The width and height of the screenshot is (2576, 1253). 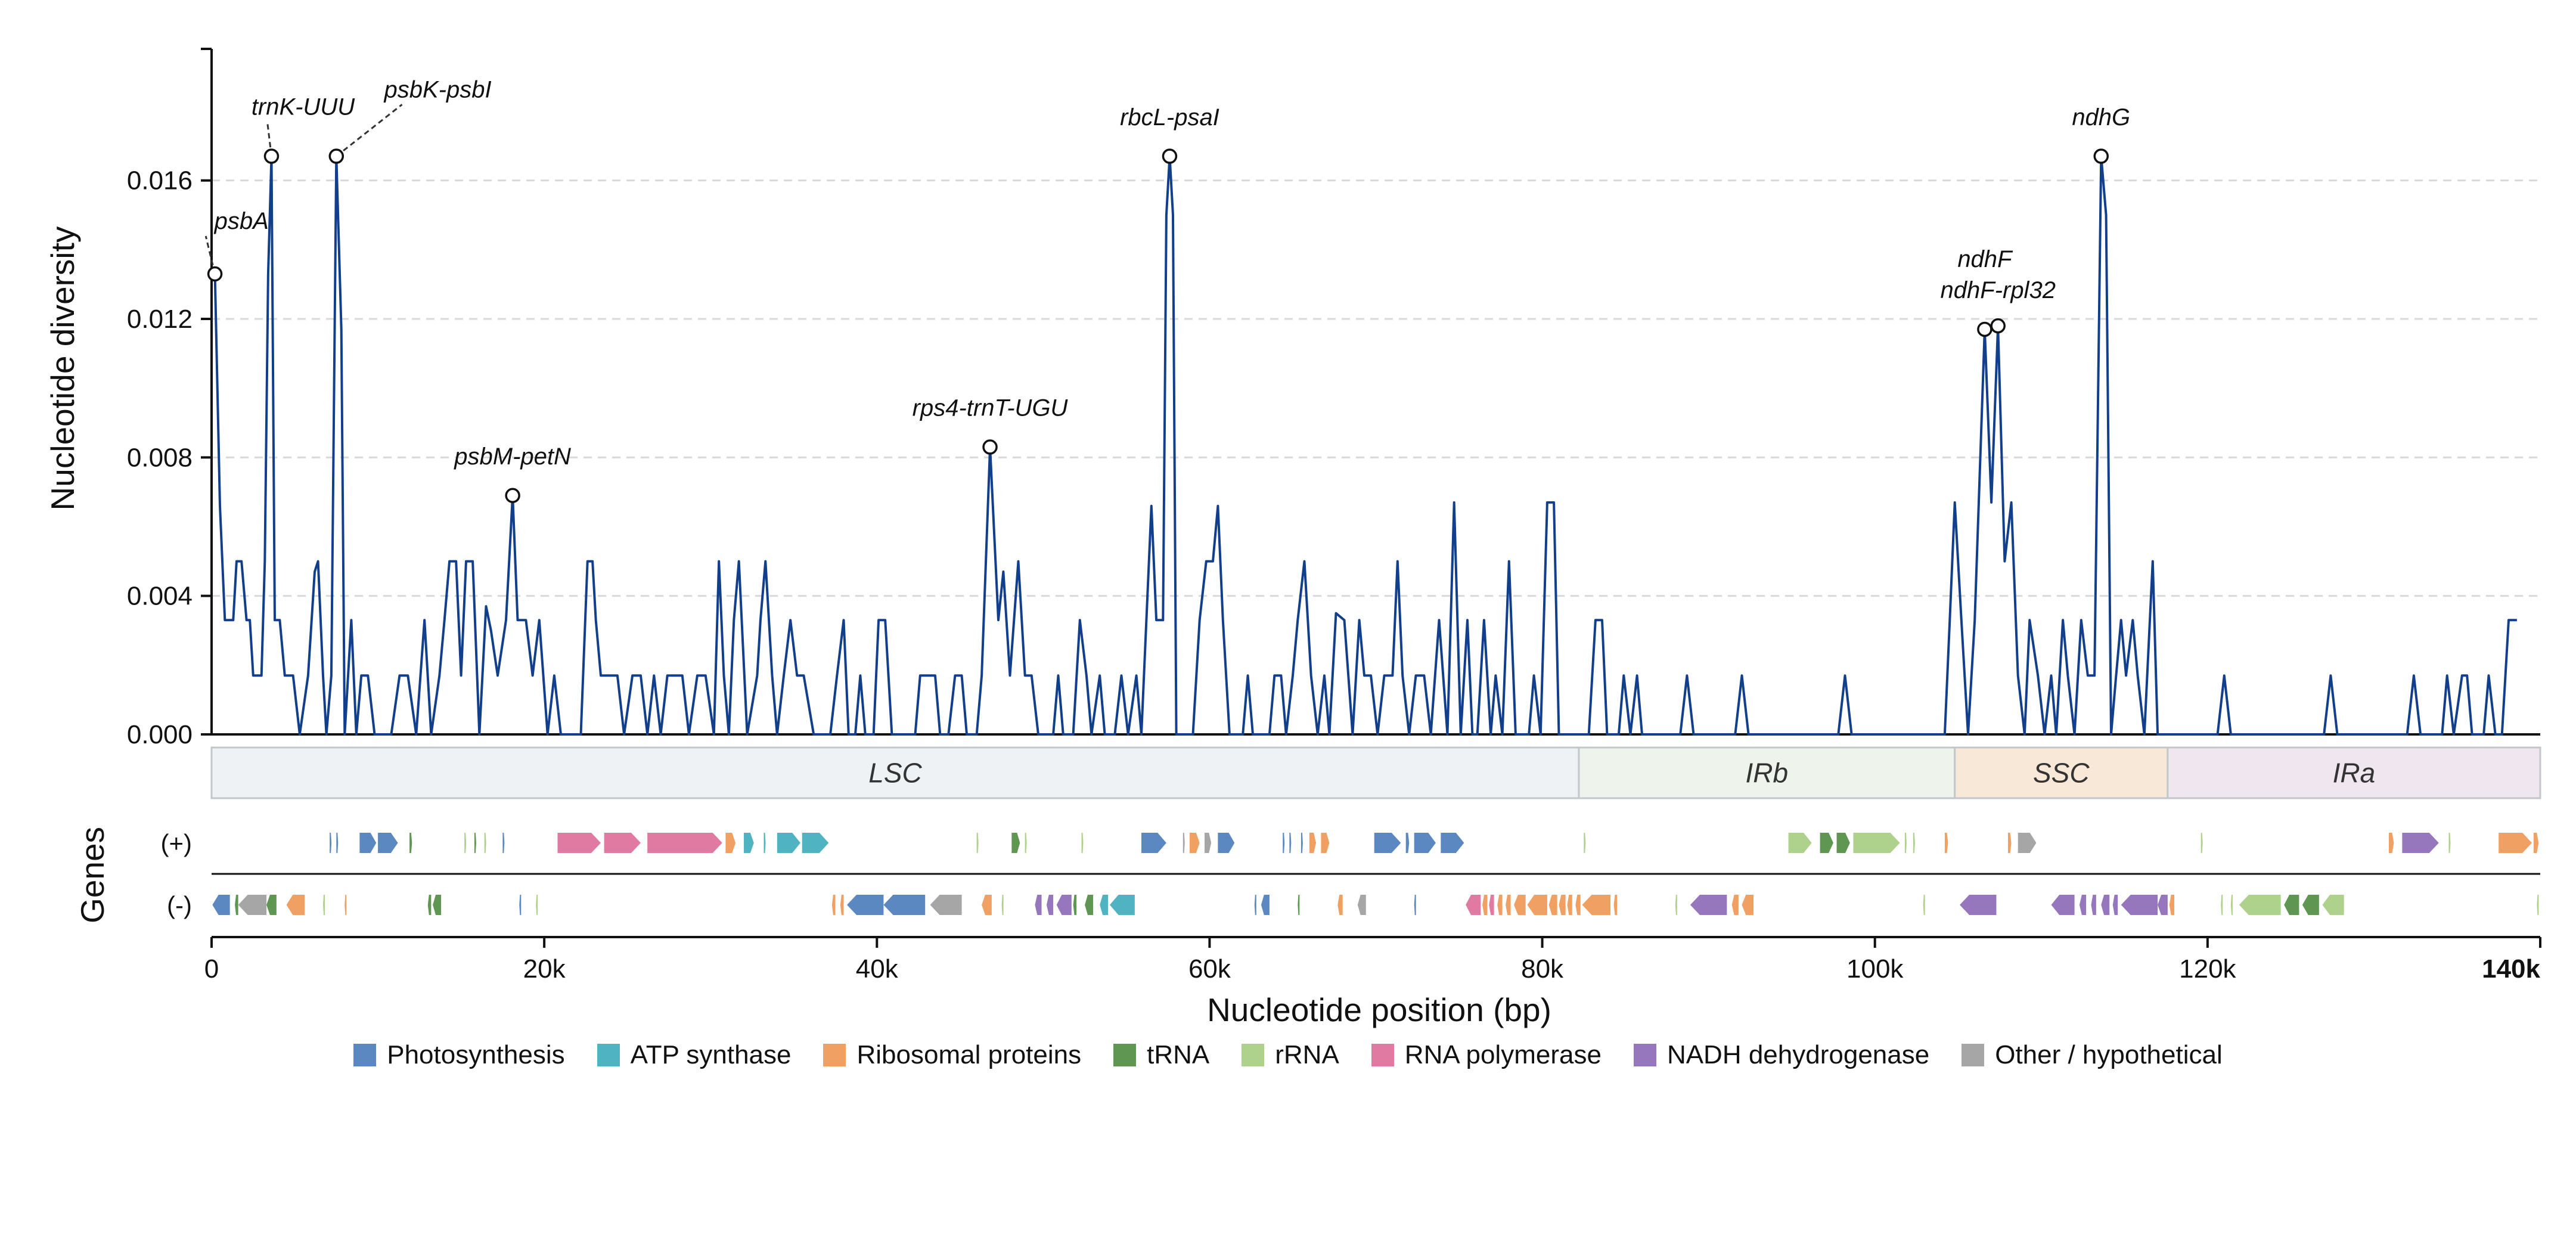 I want to click on x-tick-label: 0, so click(x=211, y=969).